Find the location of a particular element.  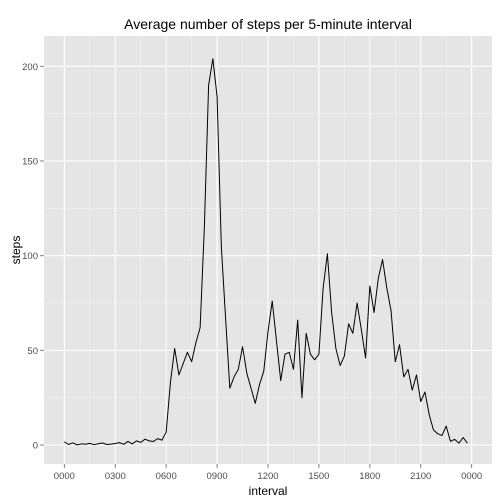

x-axis-title: interval is located at coordinates (268, 491).